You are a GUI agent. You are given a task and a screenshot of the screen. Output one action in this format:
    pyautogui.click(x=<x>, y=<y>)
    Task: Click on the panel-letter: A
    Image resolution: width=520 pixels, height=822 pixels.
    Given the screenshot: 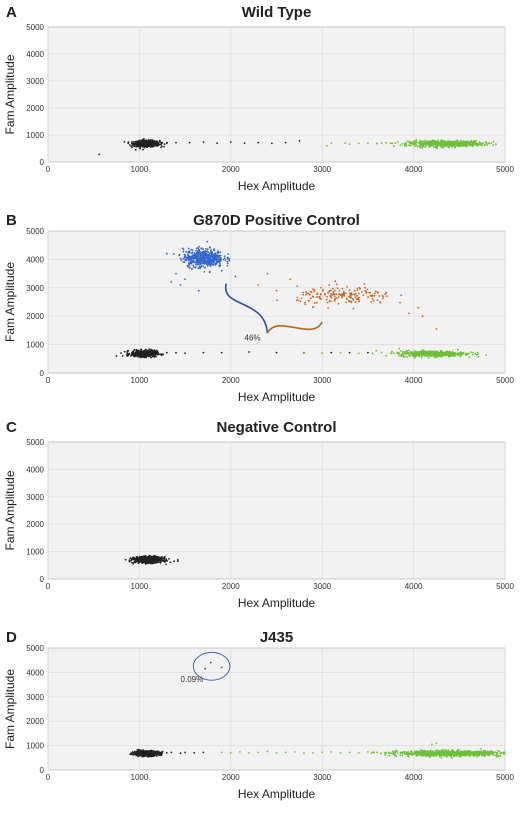 What is the action you would take?
    pyautogui.click(x=11, y=12)
    